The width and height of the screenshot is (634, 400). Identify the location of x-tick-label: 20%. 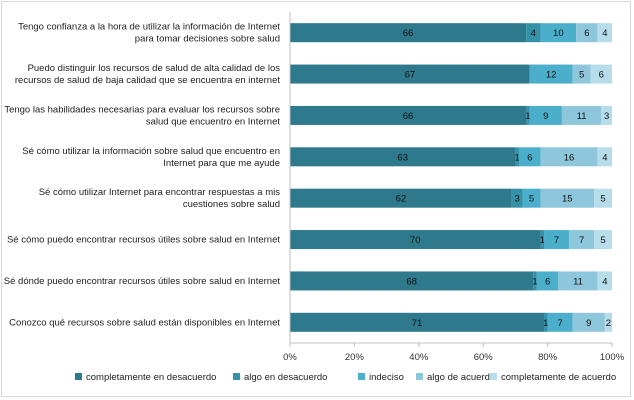
(355, 357).